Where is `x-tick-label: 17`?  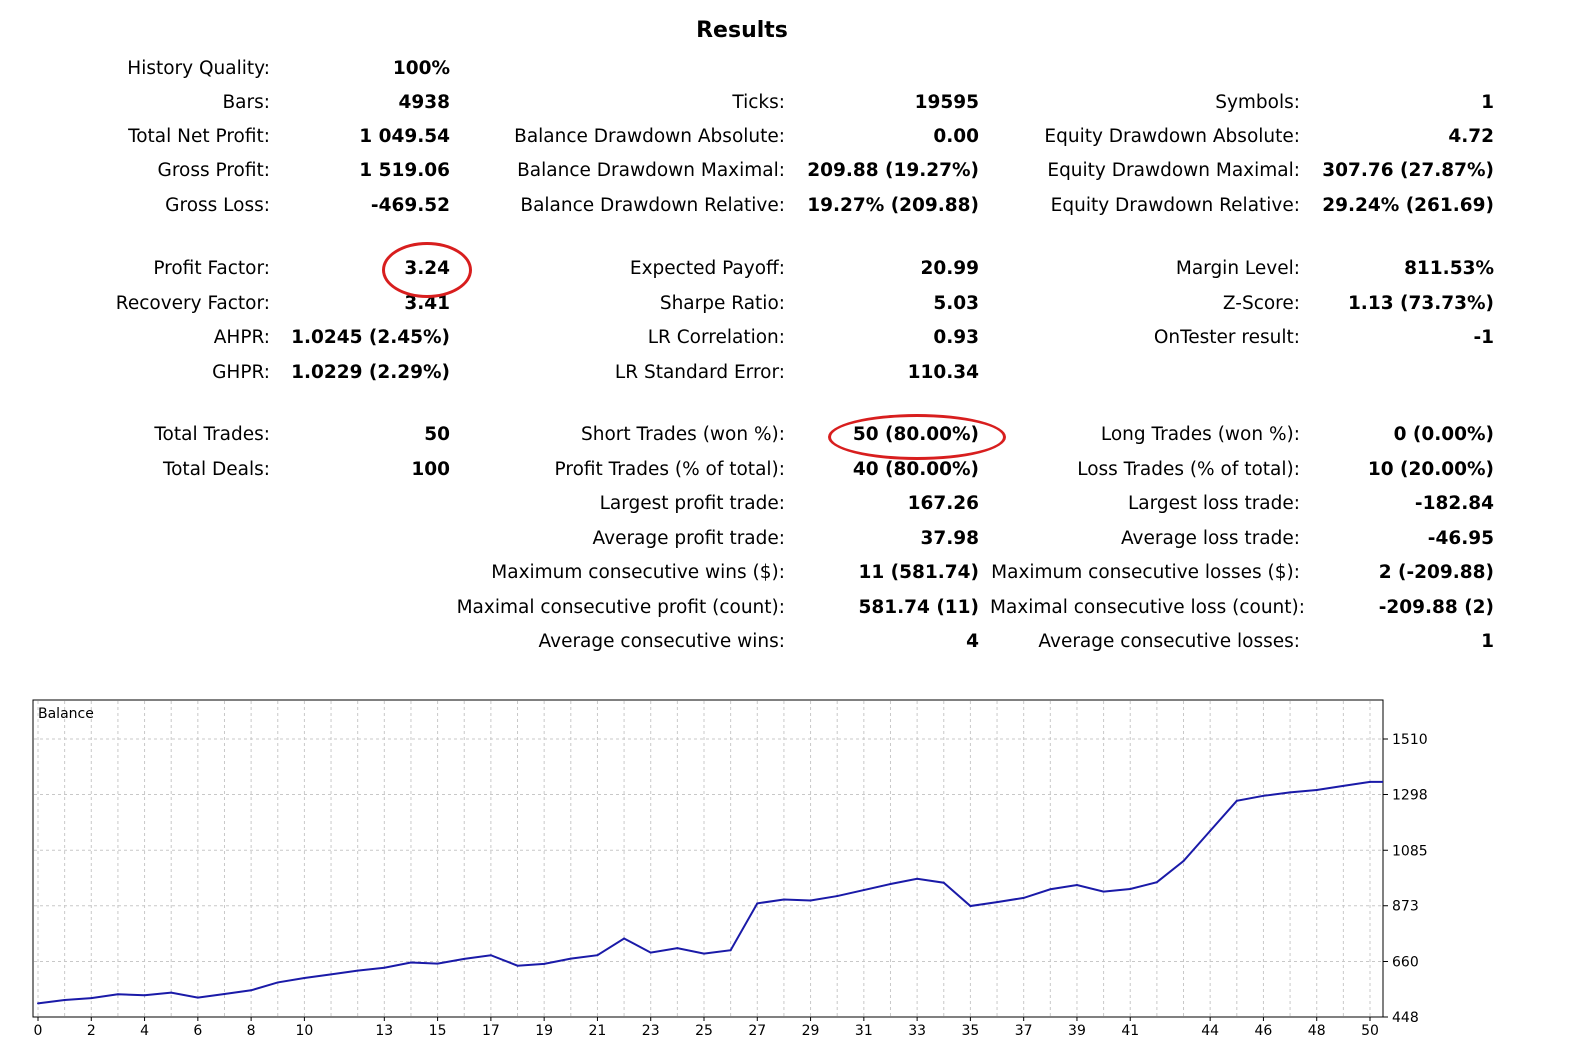
x-tick-label: 17 is located at coordinates (491, 1031).